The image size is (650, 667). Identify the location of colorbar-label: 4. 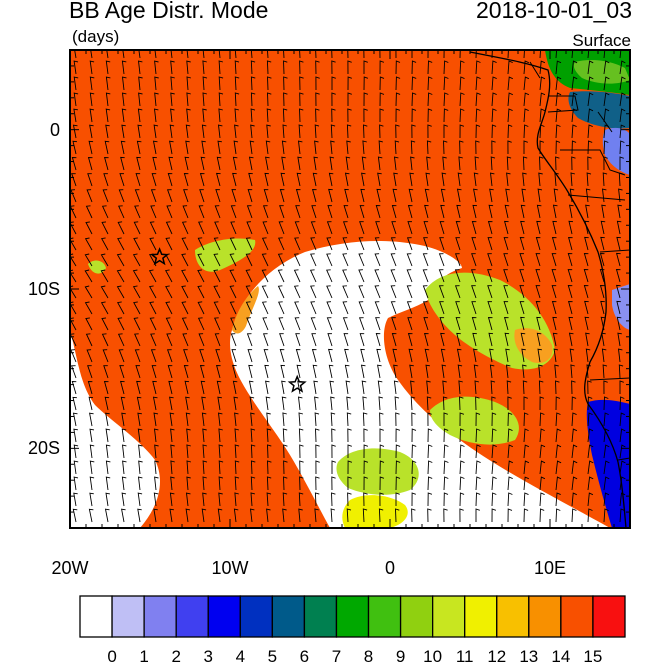
(240, 656).